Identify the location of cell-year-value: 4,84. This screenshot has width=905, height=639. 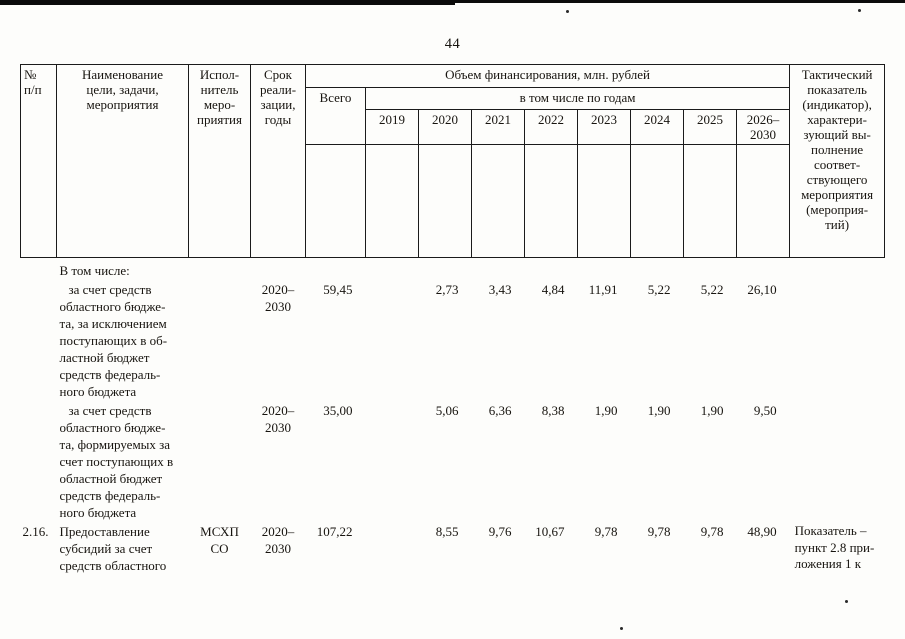
(553, 289).